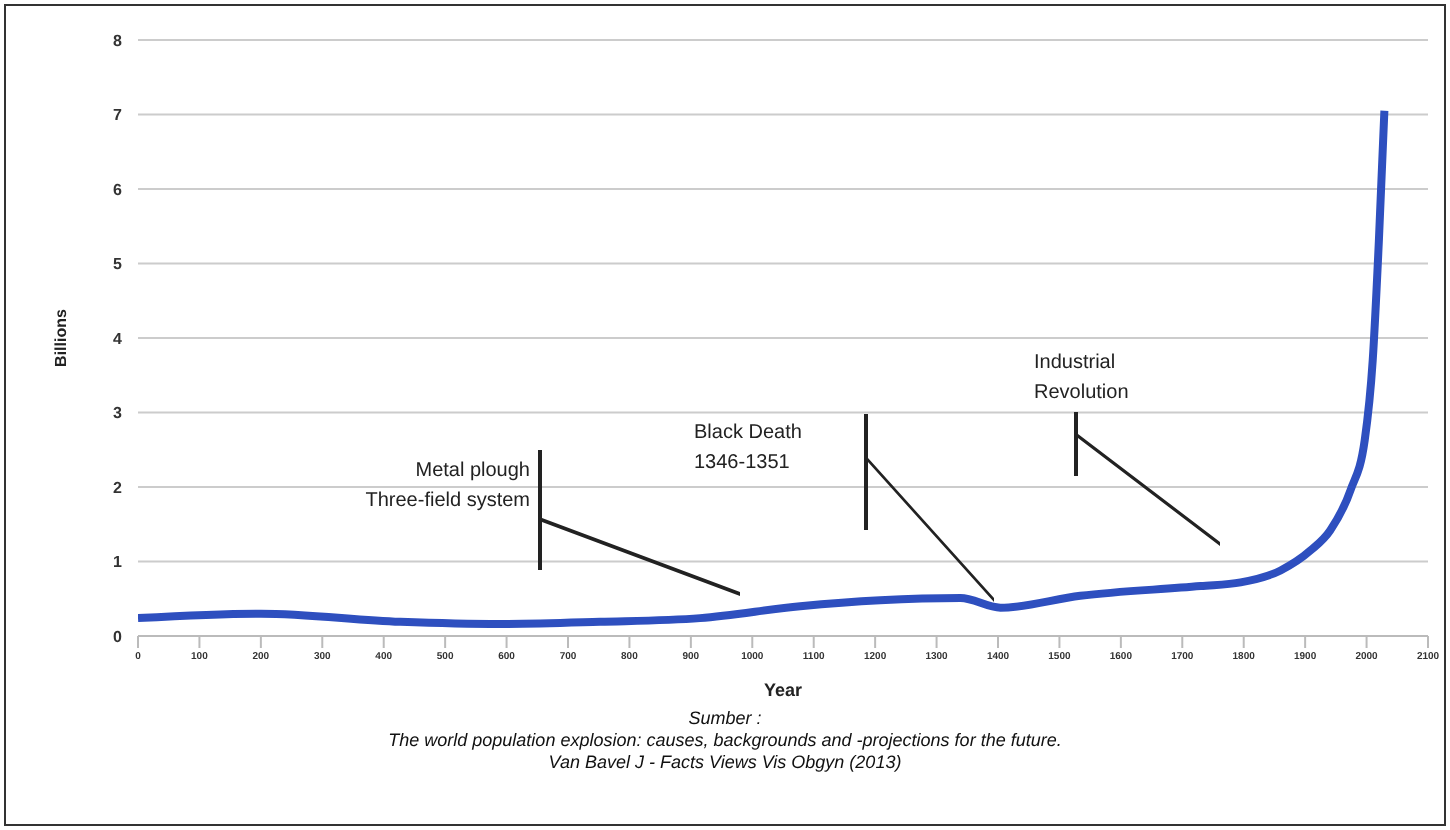 The height and width of the screenshot is (830, 1450). I want to click on y-tick-label: 3, so click(118, 413).